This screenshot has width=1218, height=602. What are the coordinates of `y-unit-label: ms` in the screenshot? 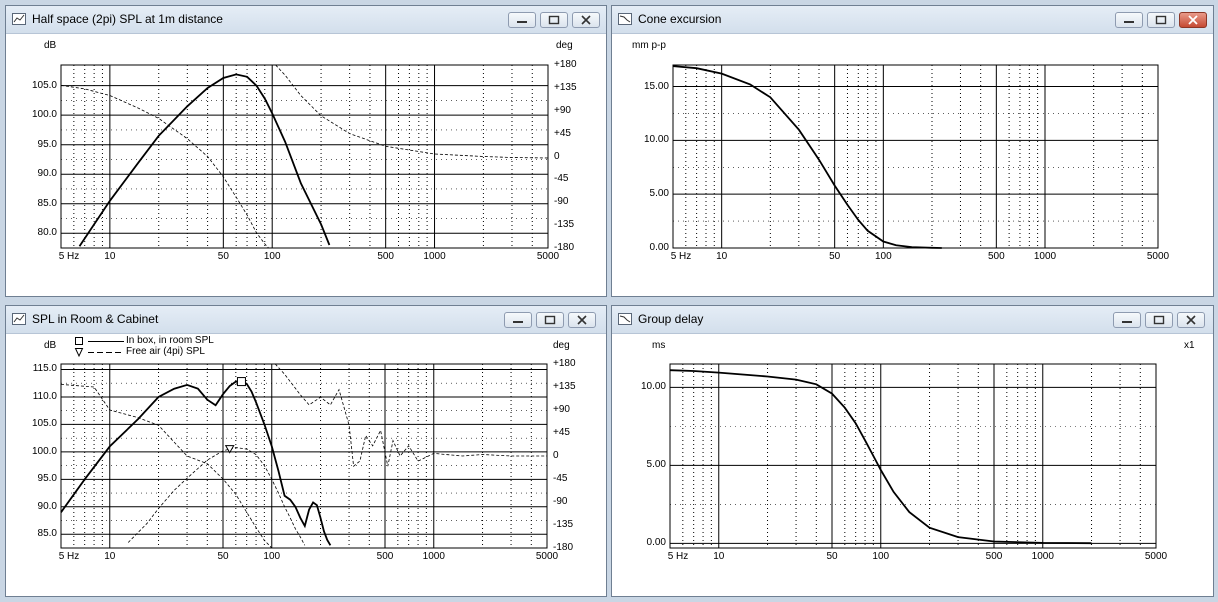 It's located at (659, 345).